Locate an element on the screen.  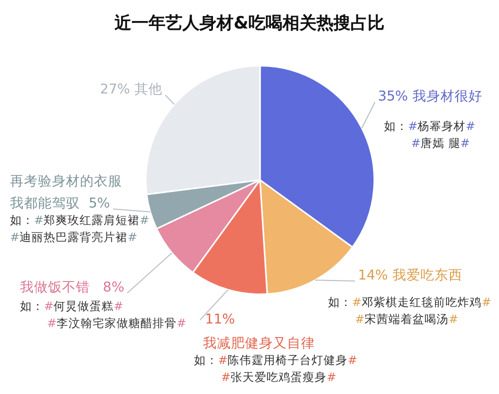
slice-label: 我做饭不错 8% is located at coordinates (72, 288).